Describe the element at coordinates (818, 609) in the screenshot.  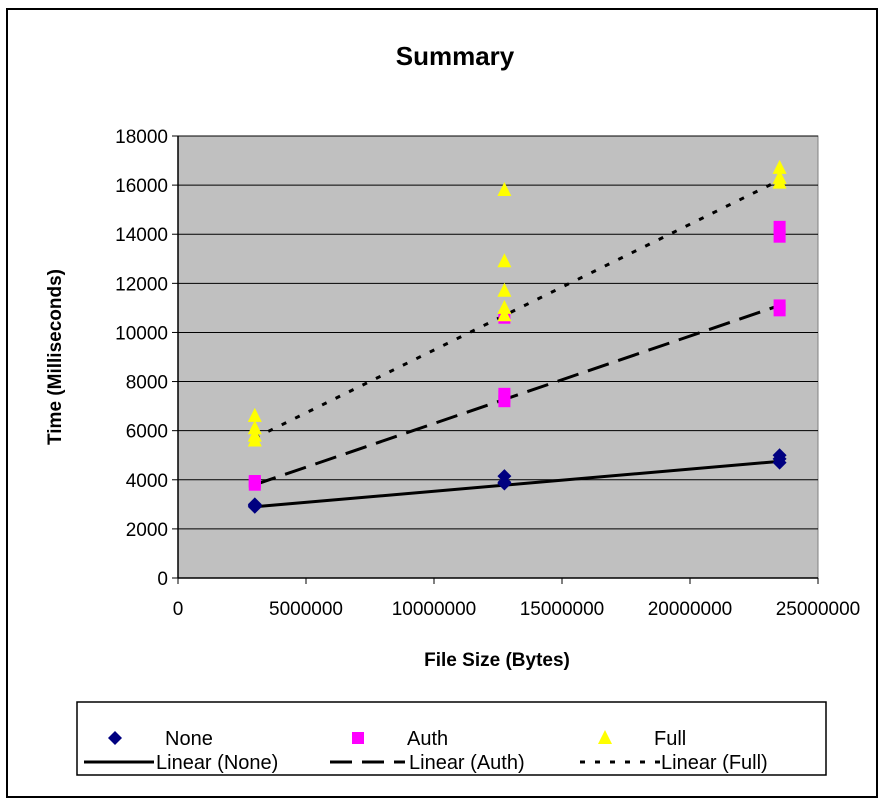
I see `x-tick-label: 25000000` at that location.